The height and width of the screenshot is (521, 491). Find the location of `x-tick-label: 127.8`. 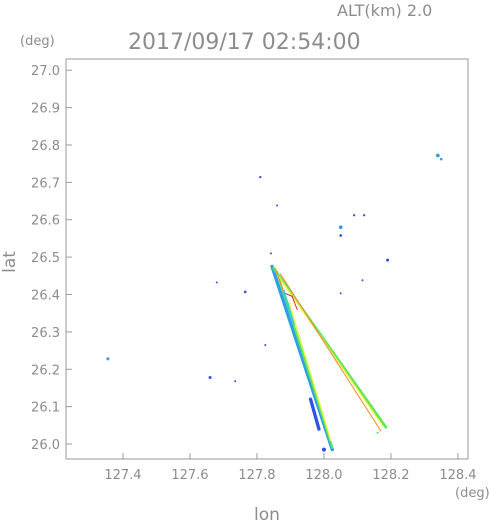

x-tick-label: 127.8 is located at coordinates (256, 475).